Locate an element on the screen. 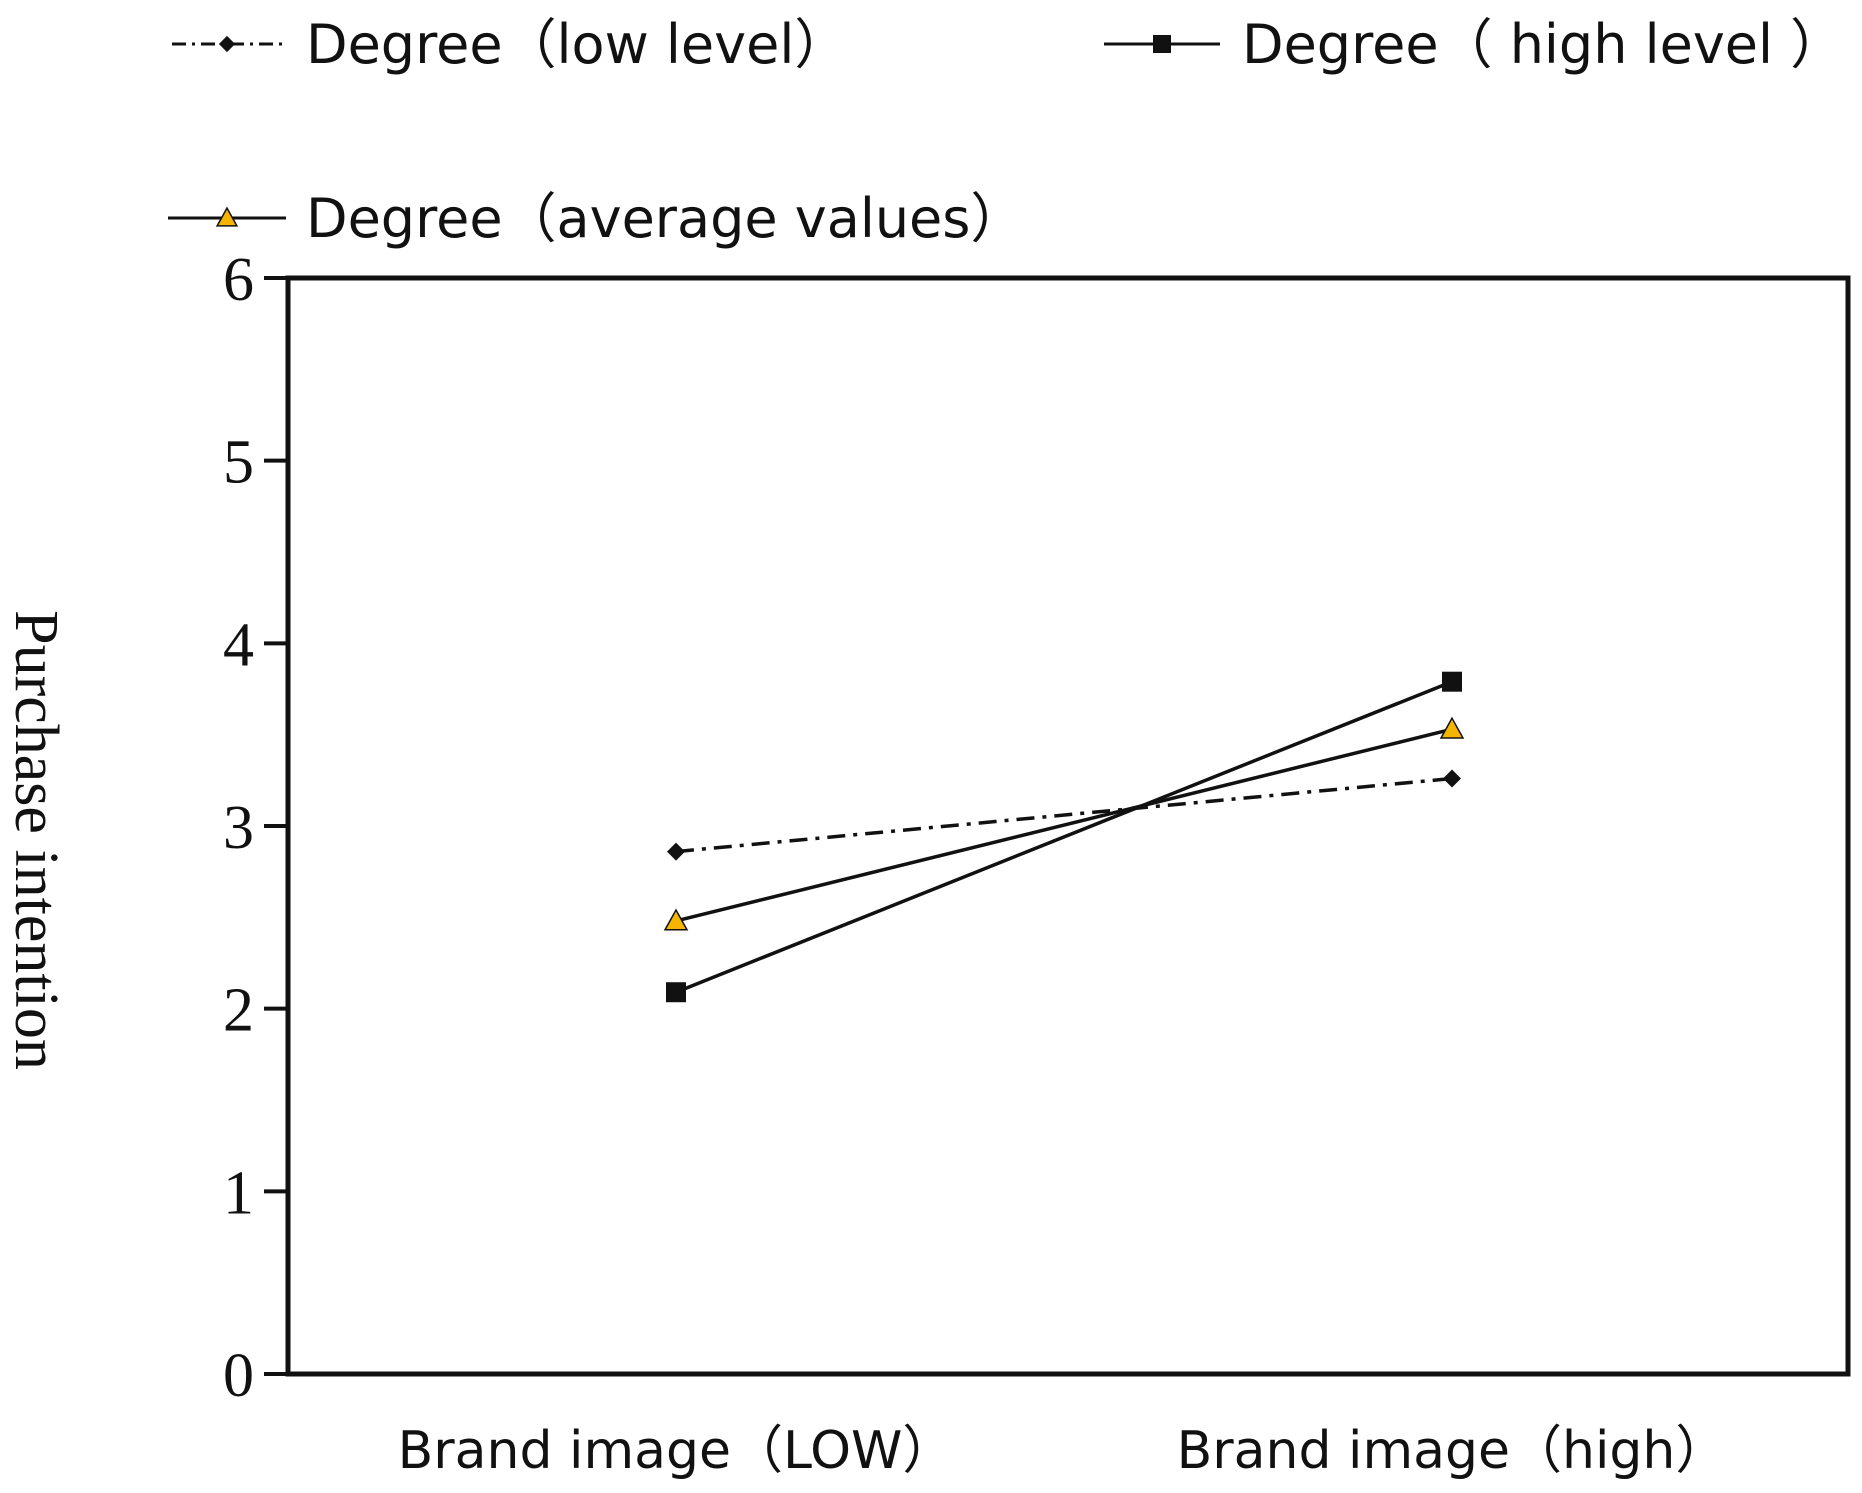  y-tick-label: 0 is located at coordinates (238, 1376).